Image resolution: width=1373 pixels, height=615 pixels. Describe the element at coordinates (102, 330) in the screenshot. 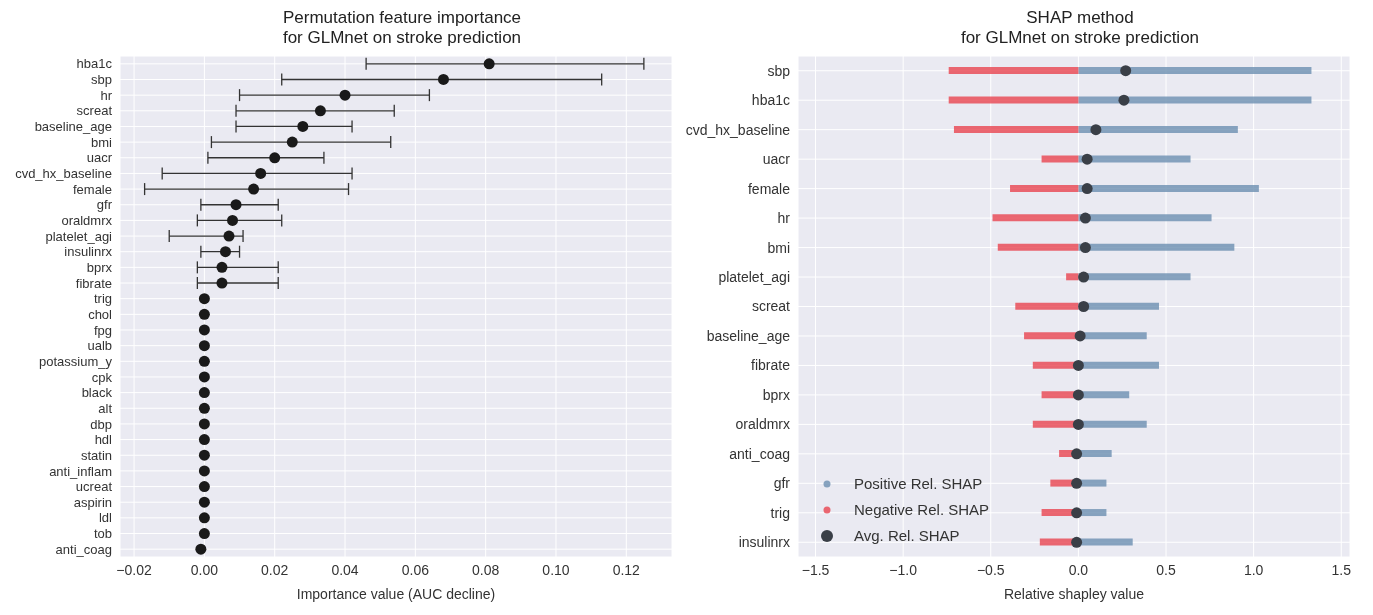

I see `y-tick-label: fpg` at that location.